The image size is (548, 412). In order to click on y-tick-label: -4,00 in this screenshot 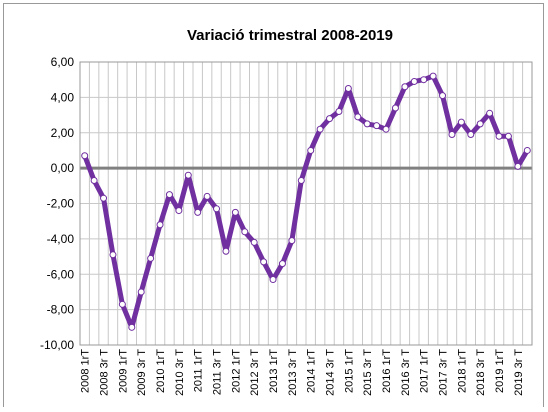, I will do `click(61, 239)`.